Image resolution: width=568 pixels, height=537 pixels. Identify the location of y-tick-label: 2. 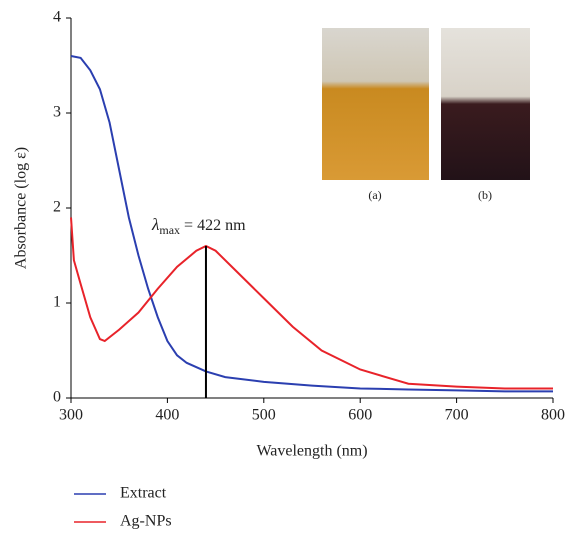
(57, 207).